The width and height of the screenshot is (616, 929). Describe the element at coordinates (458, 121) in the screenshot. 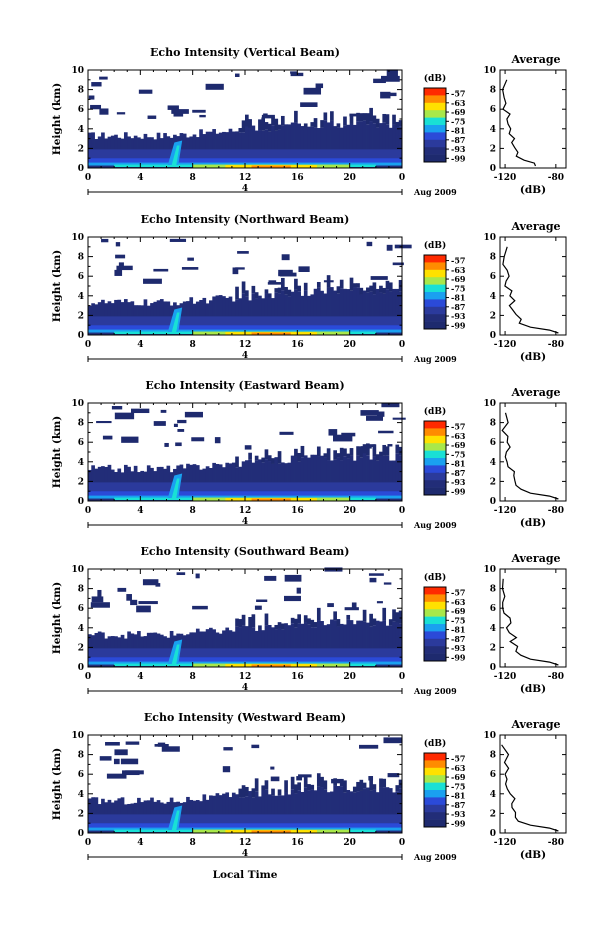

I see `colorbar-tick-label: -75` at that location.